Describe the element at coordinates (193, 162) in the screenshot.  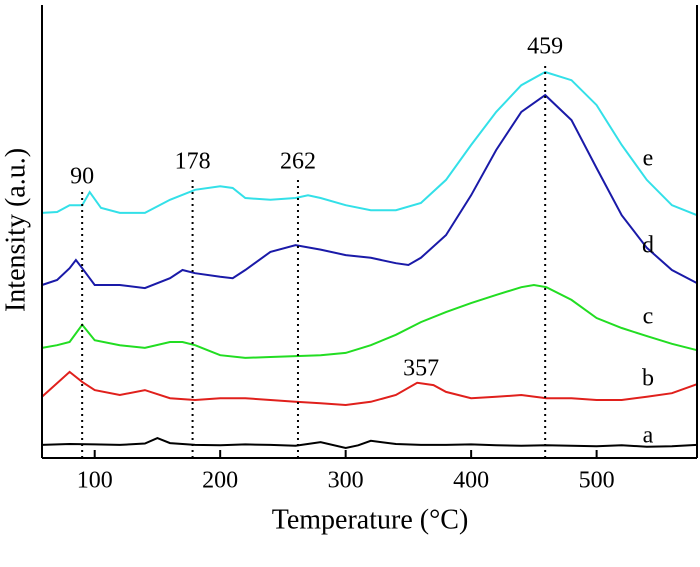
I see `peak-label: 178` at that location.